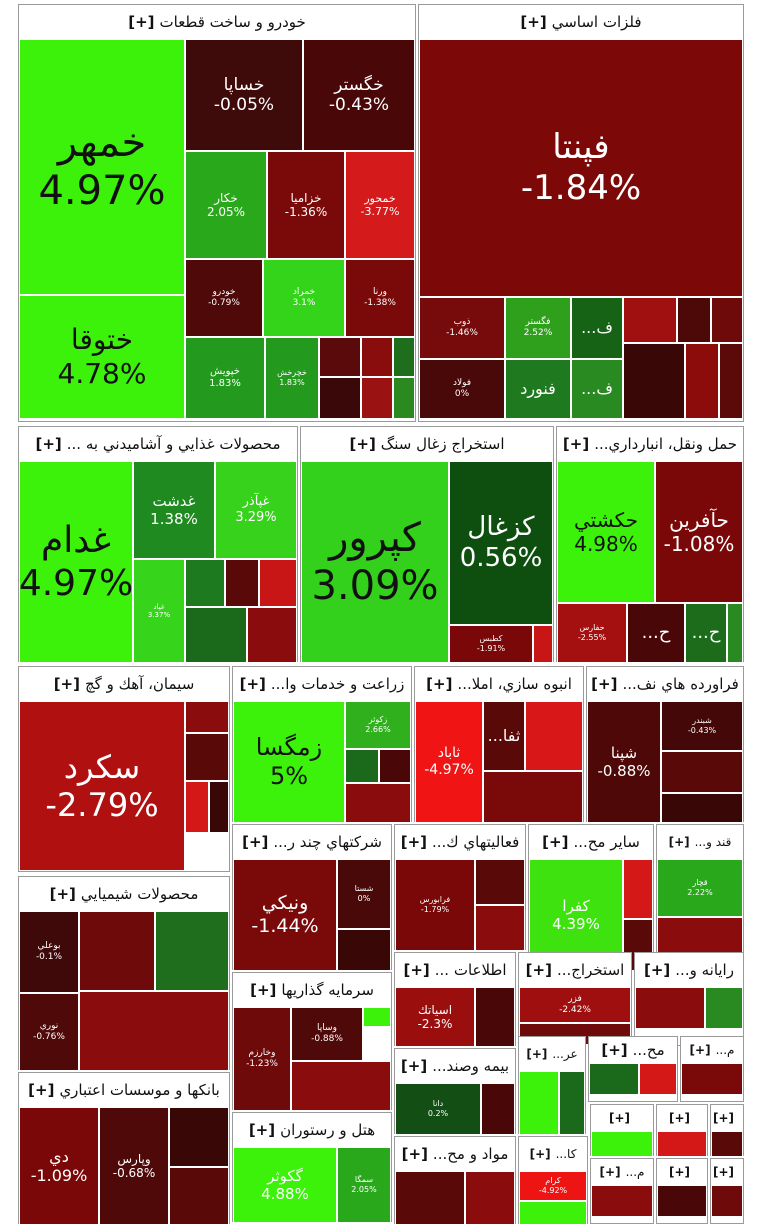 The image size is (777, 1227). Describe the element at coordinates (49, 952) in the screenshot. I see `stock-tile: بوعلي -0.1%` at that location.